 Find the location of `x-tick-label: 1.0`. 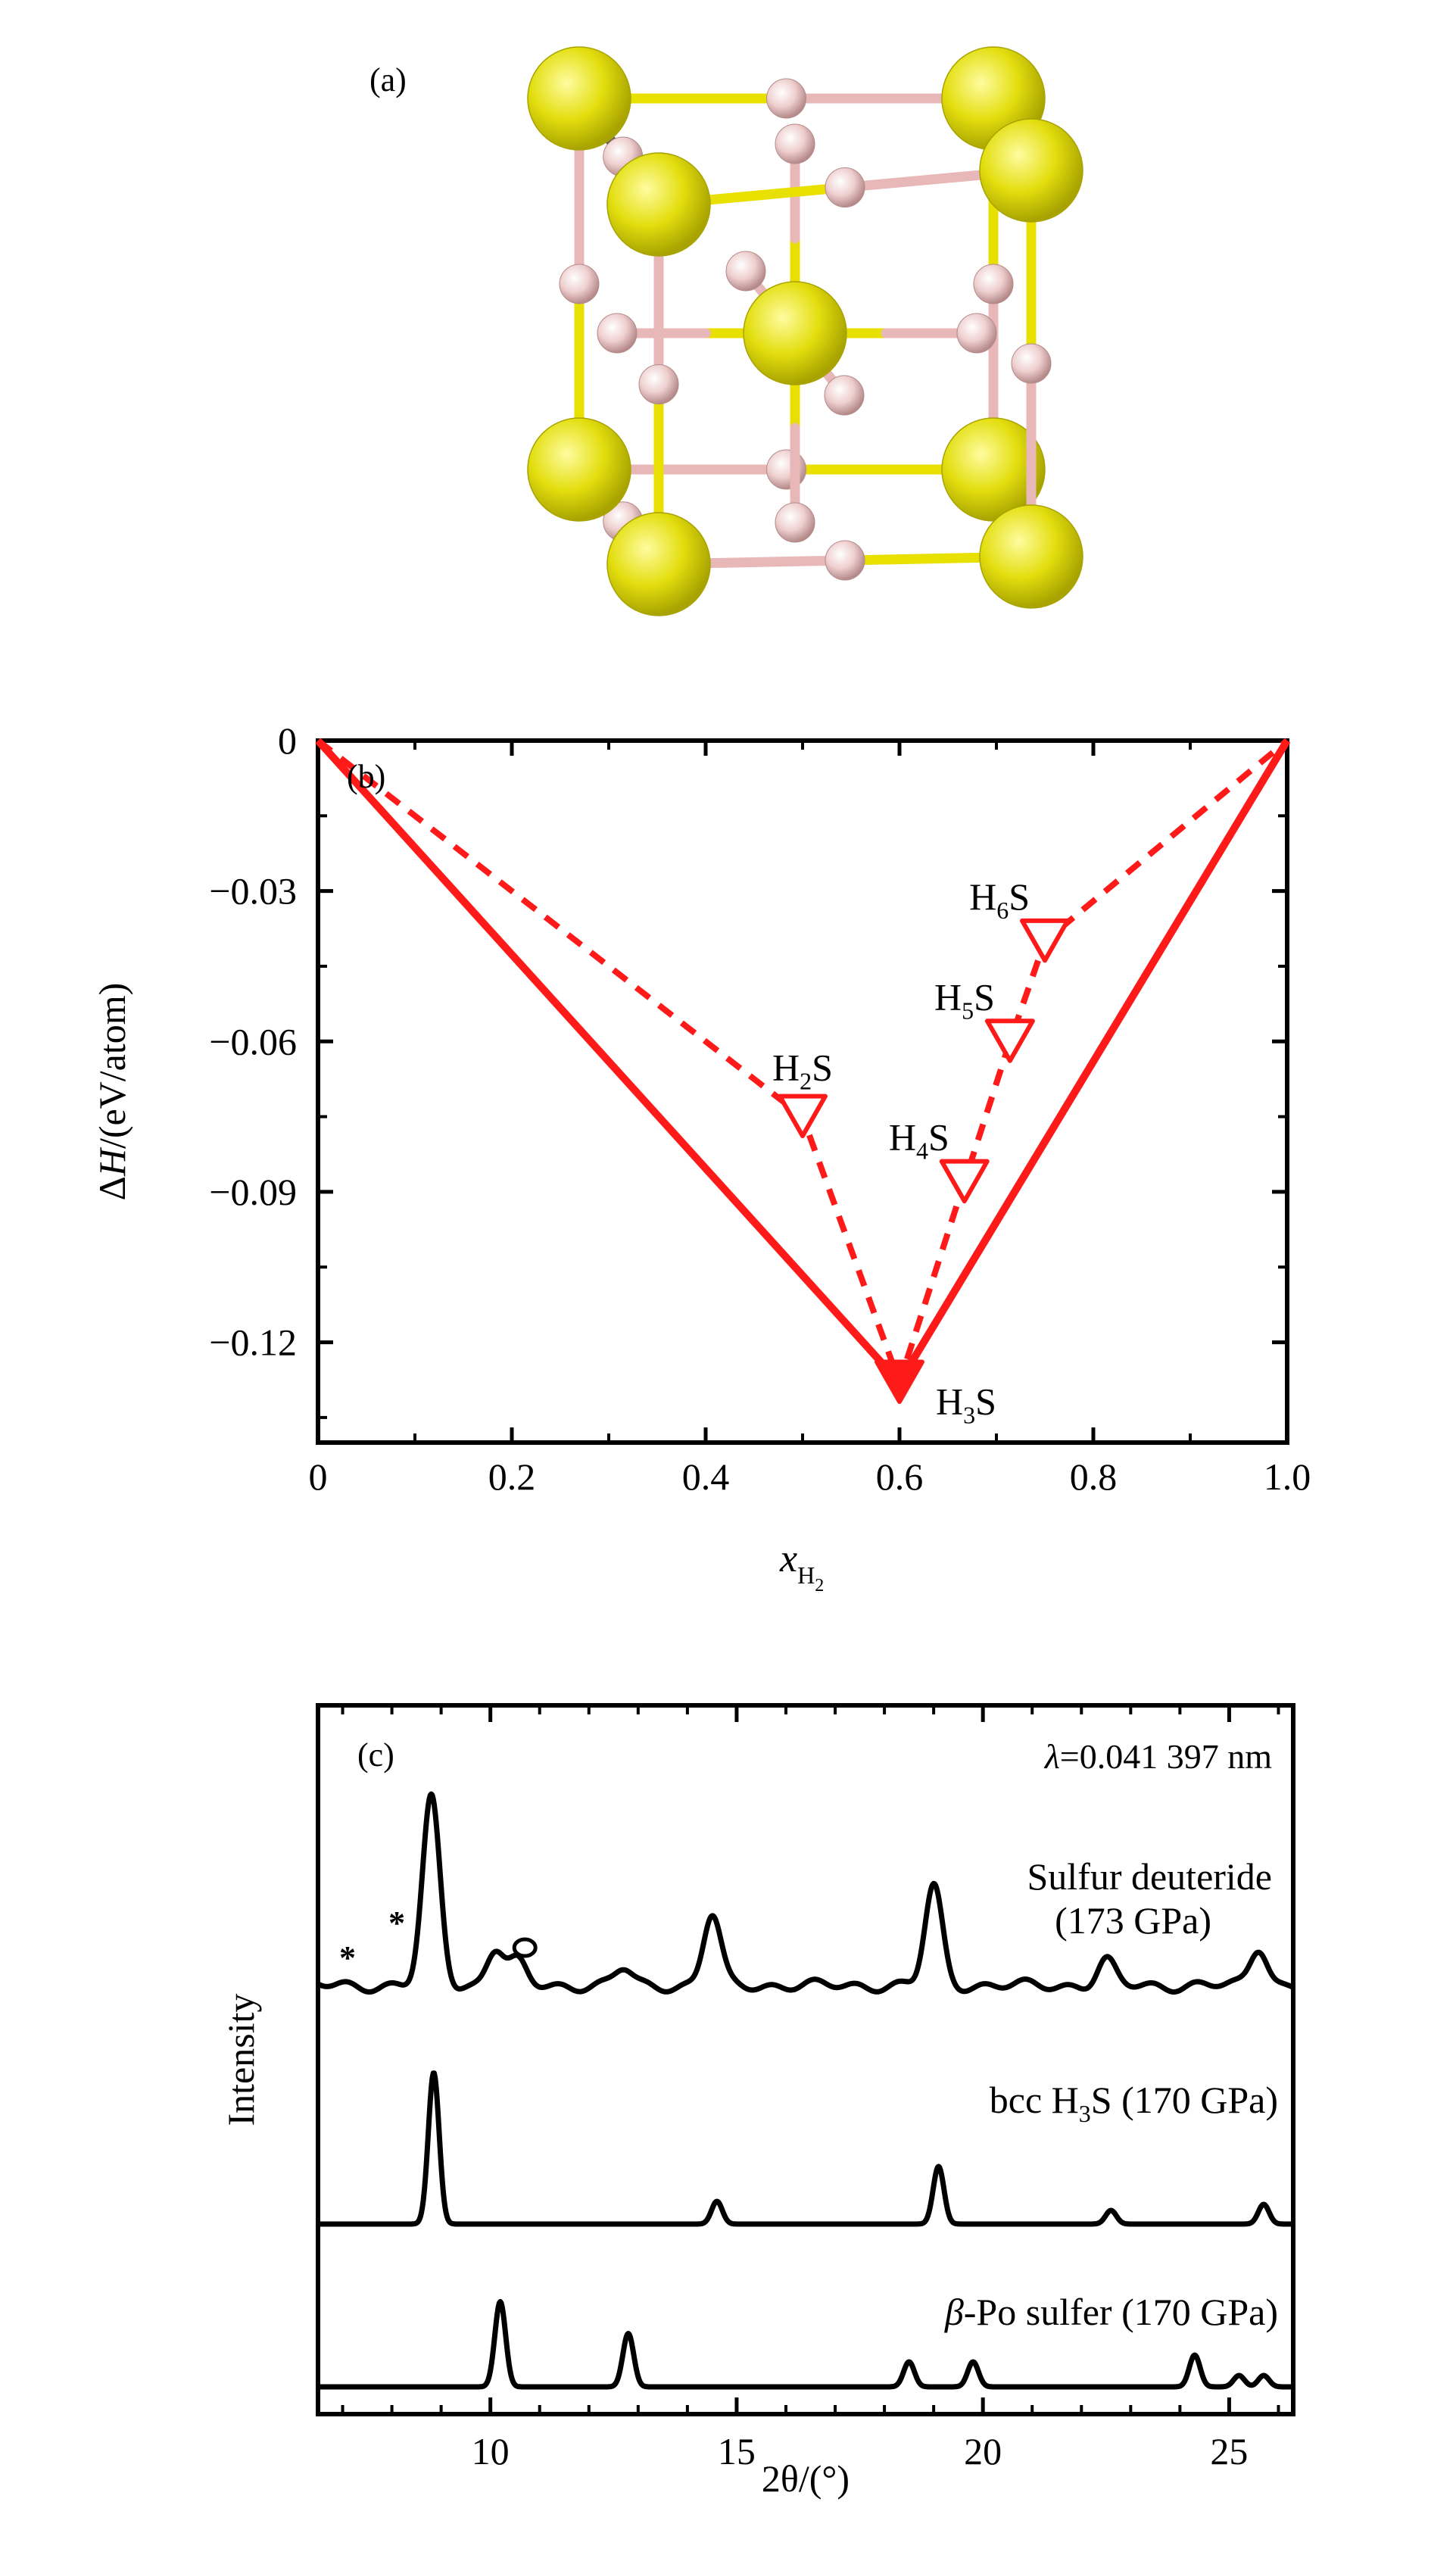

x-tick-label: 1.0 is located at coordinates (1287, 1477).